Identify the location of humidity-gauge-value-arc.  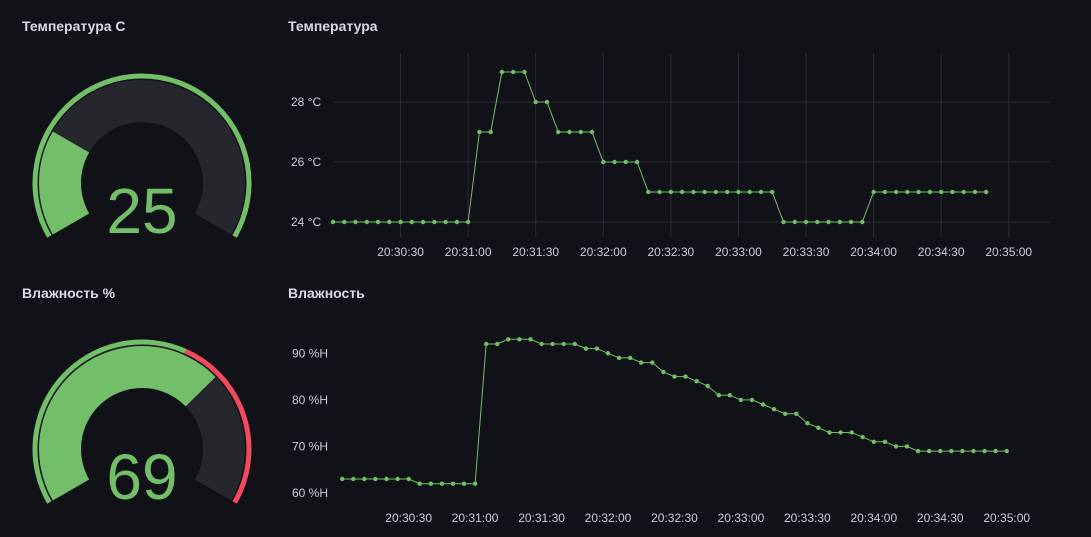
(127, 423).